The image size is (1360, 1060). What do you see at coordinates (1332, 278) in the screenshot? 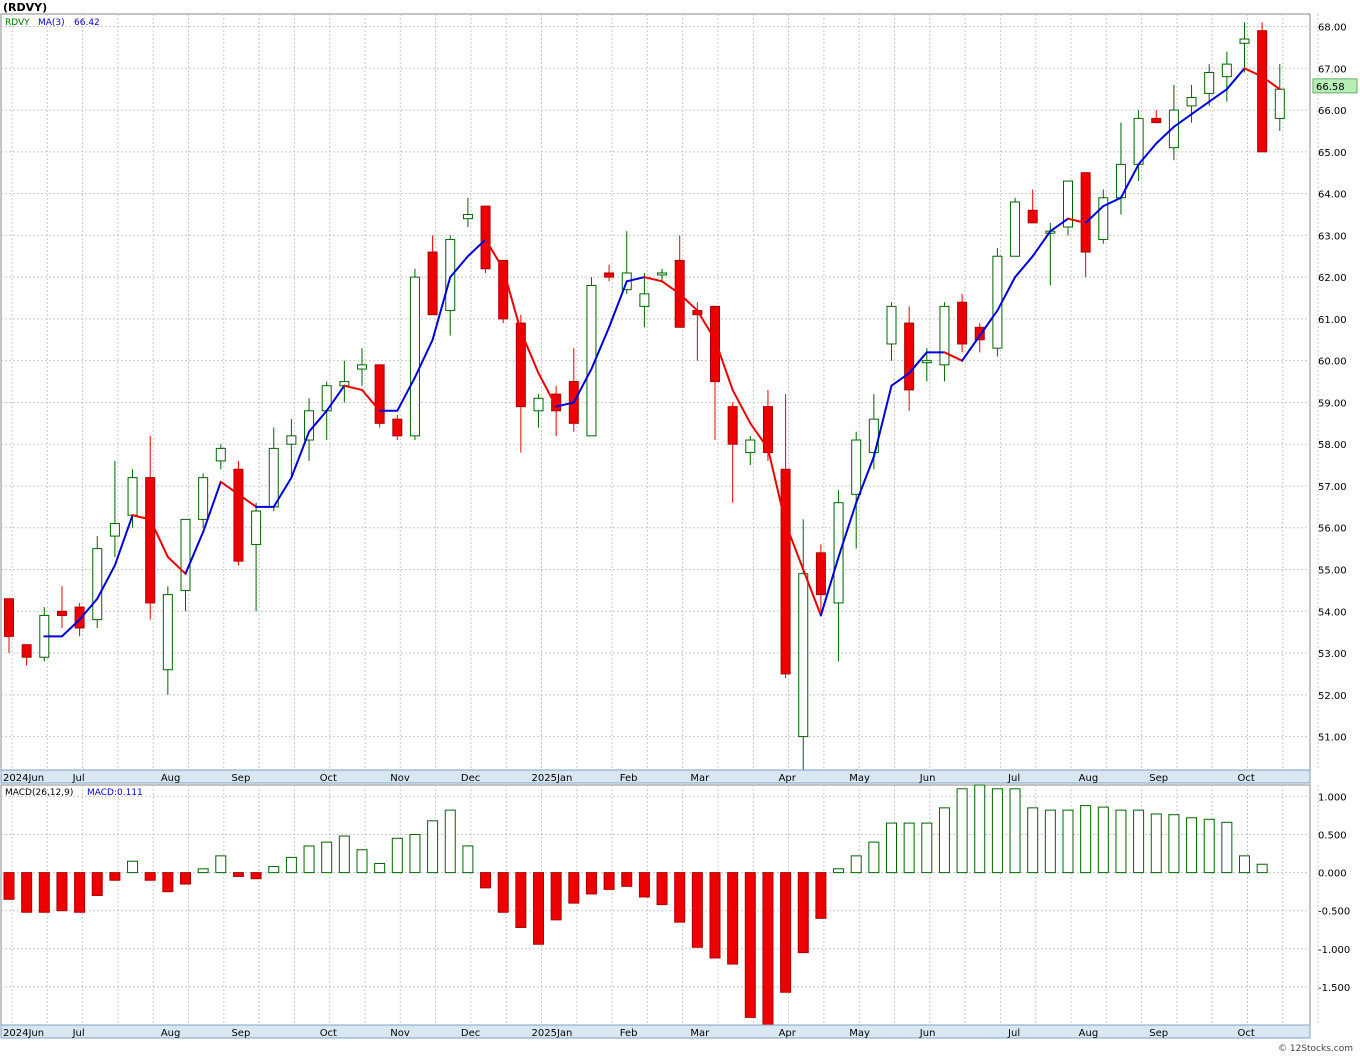
I see `price-y-tick-label: 62.00` at bounding box center [1332, 278].